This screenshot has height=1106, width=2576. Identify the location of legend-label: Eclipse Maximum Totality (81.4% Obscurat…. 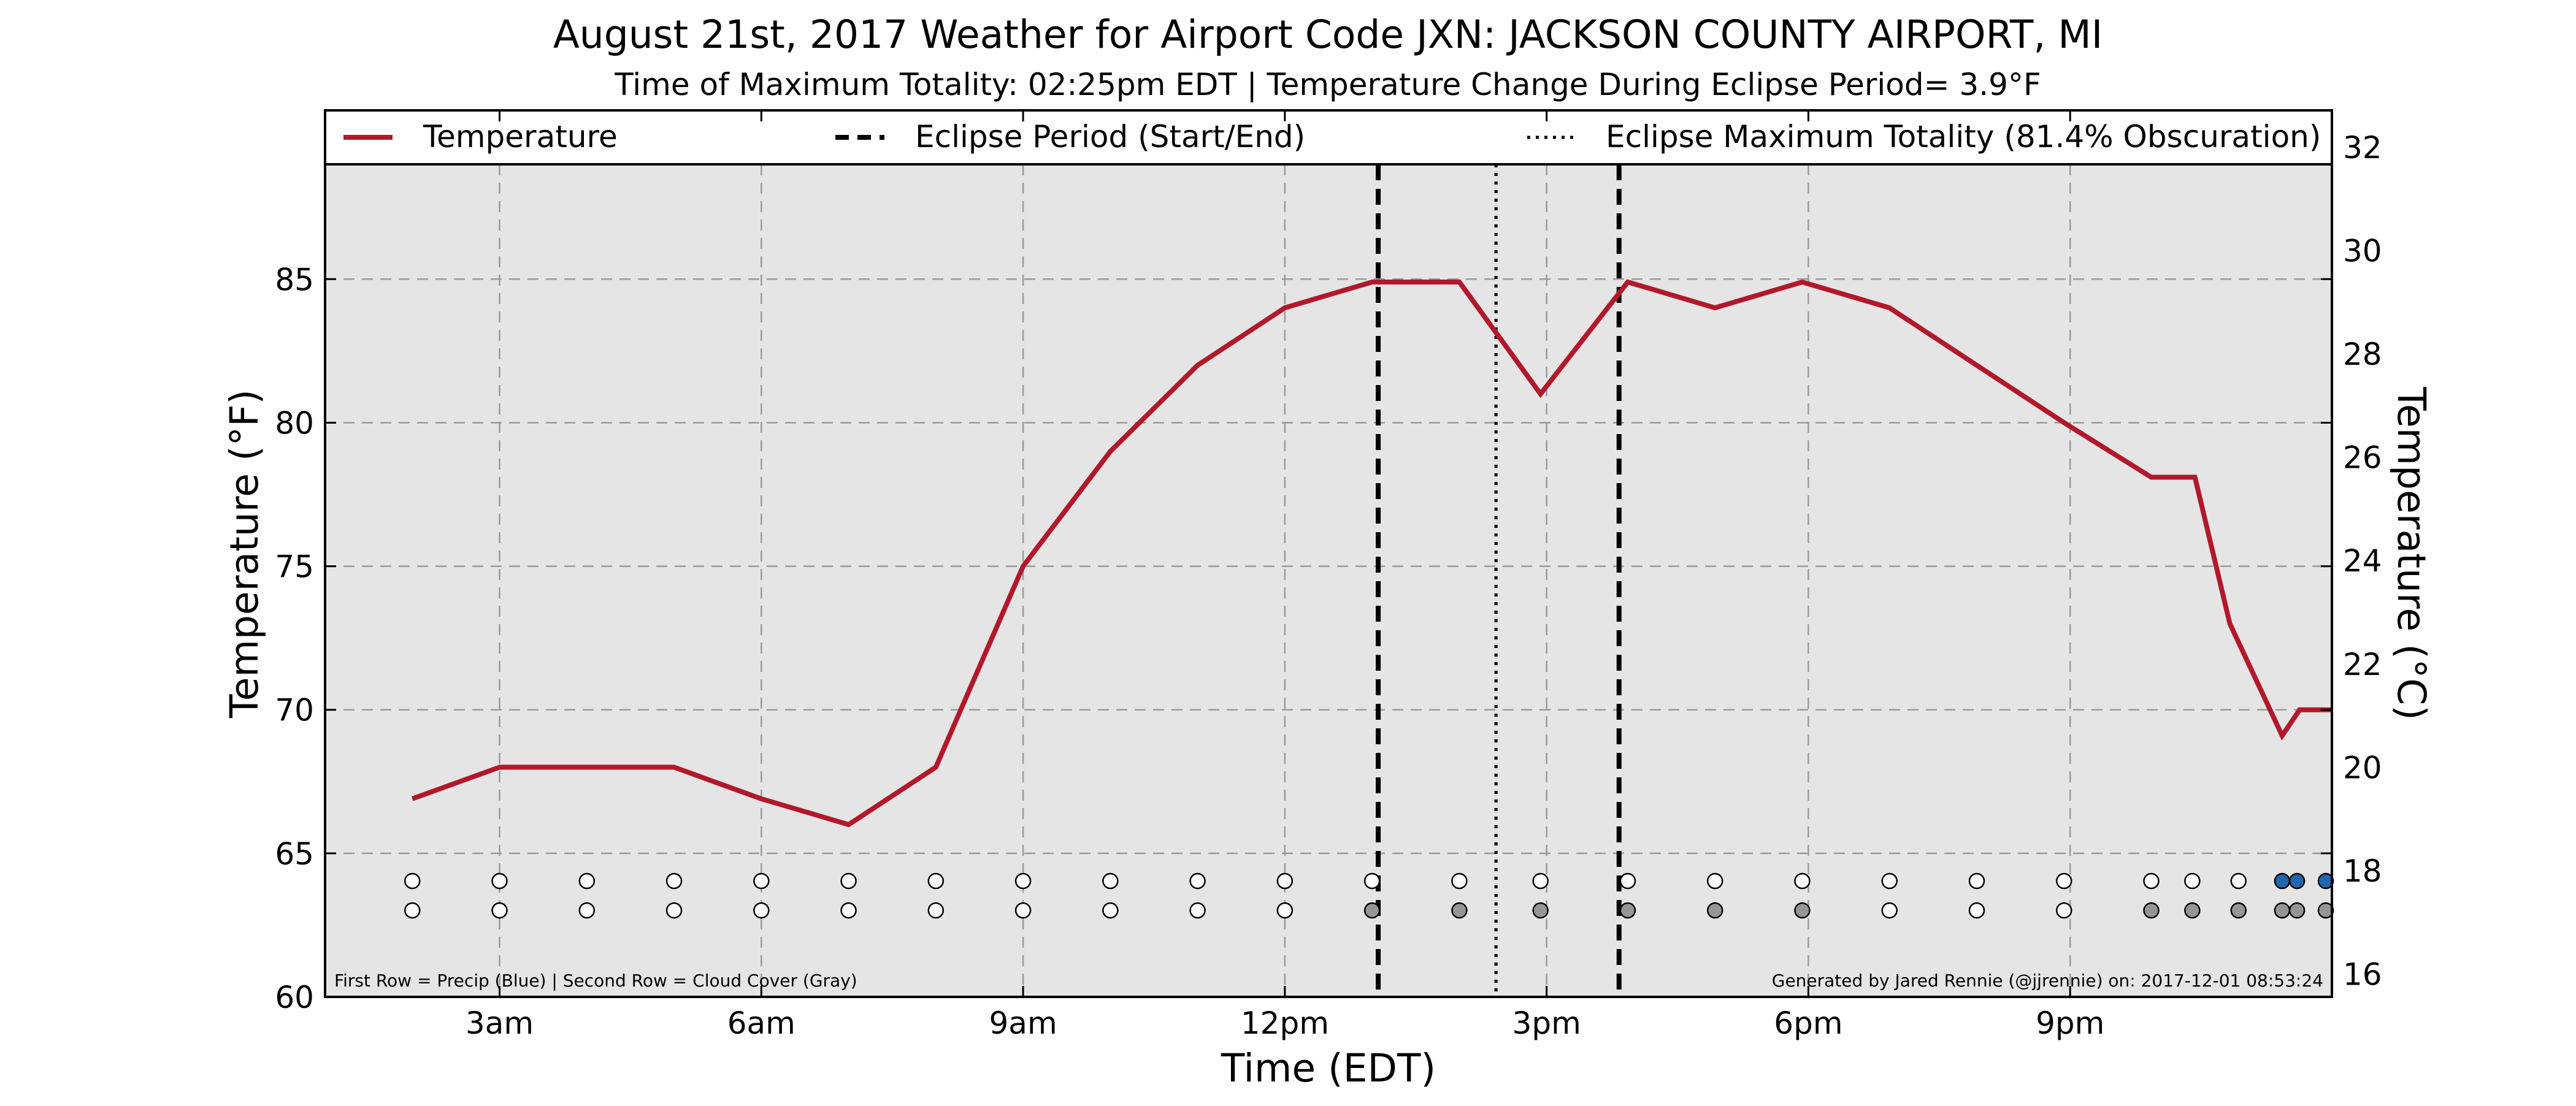
(1963, 136).